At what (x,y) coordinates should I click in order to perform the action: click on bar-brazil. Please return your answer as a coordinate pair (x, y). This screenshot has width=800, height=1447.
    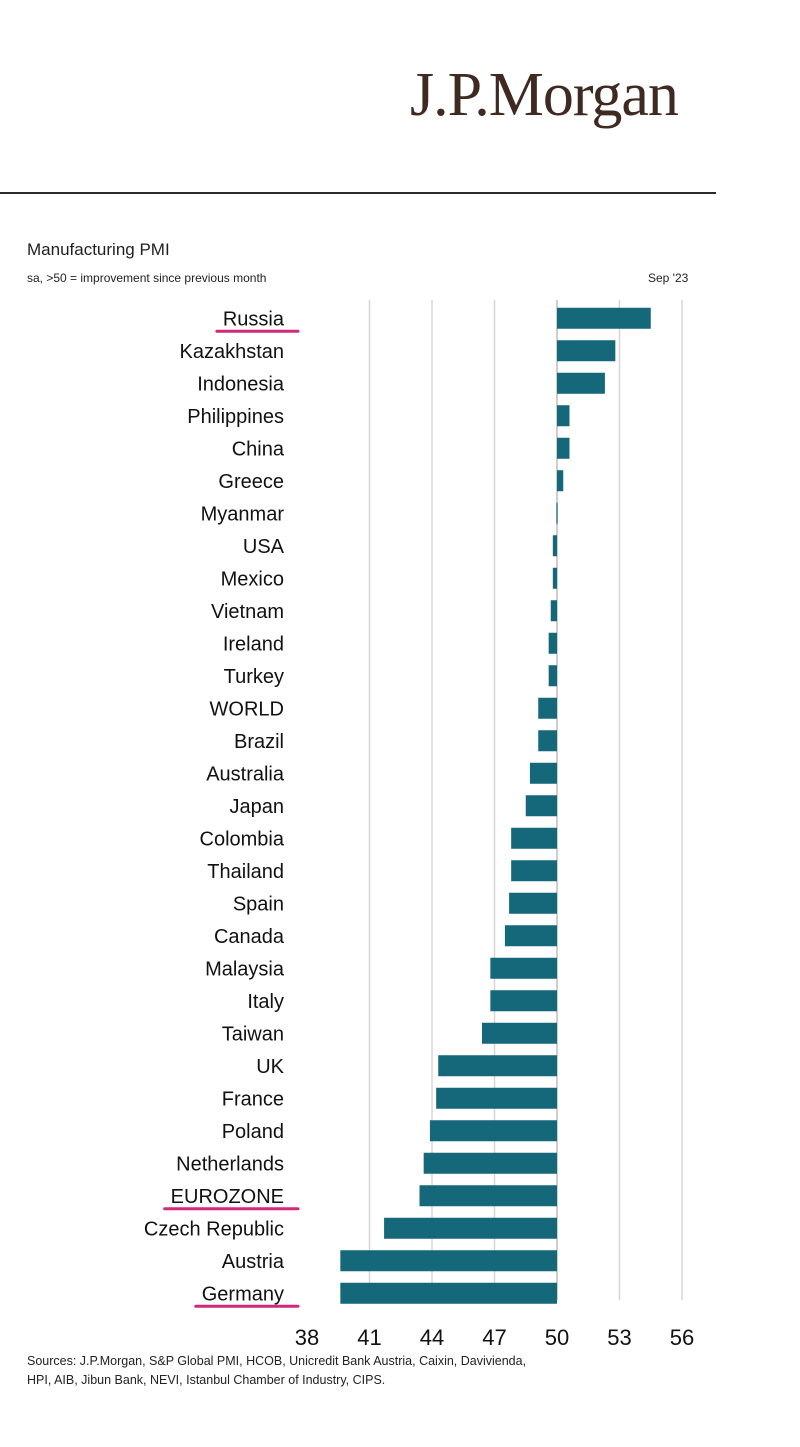
    Looking at the image, I should click on (547, 741).